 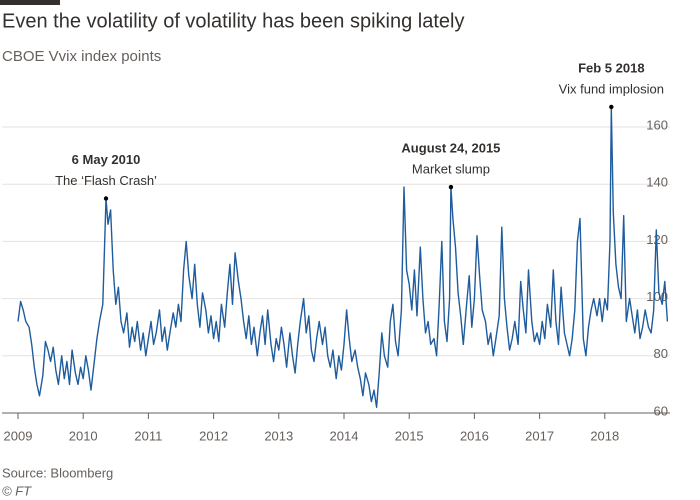 What do you see at coordinates (604, 435) in the screenshot?
I see `x-tick-label: 2018` at bounding box center [604, 435].